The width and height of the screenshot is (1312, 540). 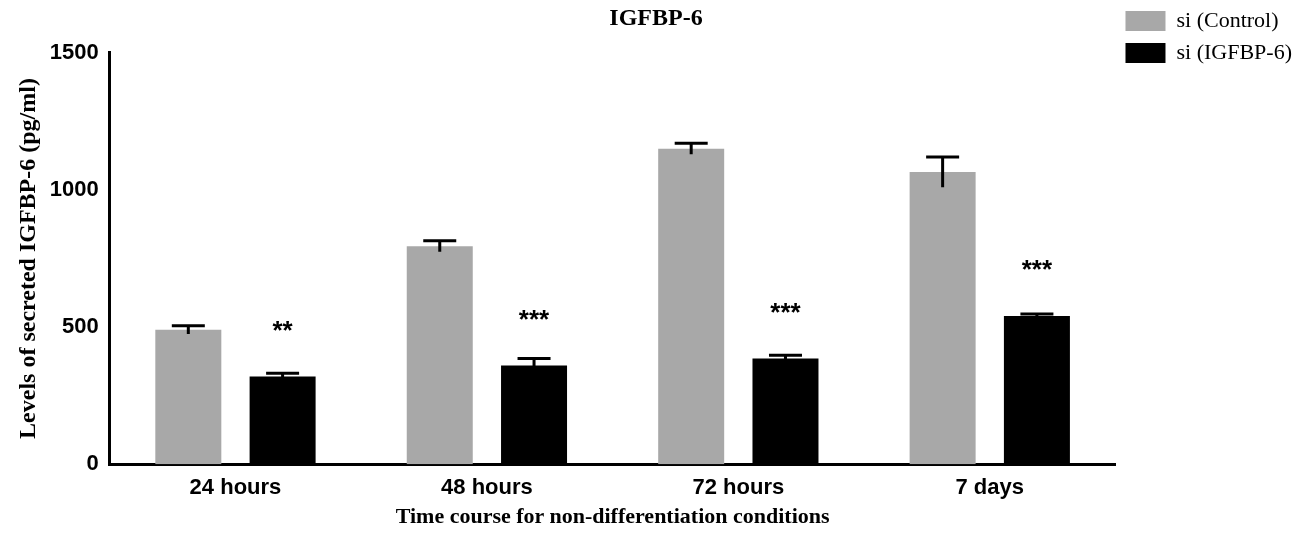 I want to click on chart-title: IGFBP-6, so click(x=656, y=16).